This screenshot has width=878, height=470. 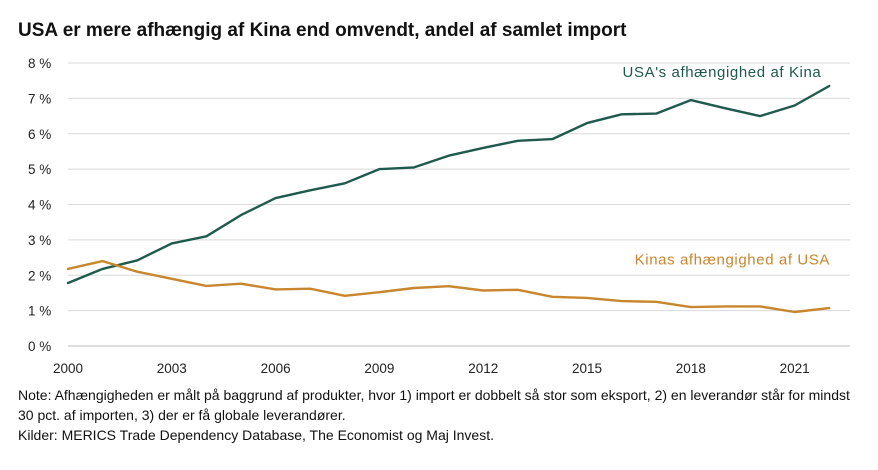 What do you see at coordinates (431, 368) in the screenshot?
I see `x-axis-tick-labels: 2000 2003 2006 2009 2012 2015 2018 2021` at bounding box center [431, 368].